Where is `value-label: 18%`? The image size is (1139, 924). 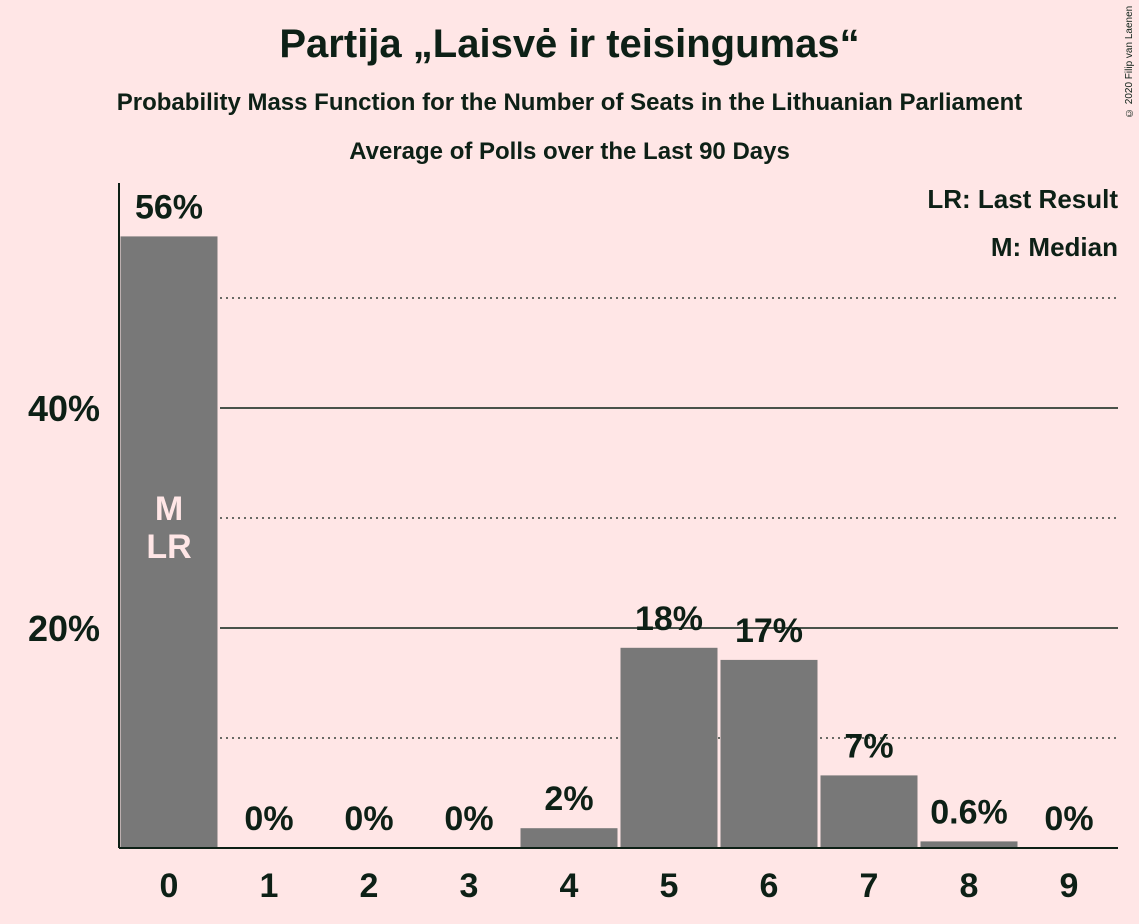 value-label: 18% is located at coordinates (669, 619).